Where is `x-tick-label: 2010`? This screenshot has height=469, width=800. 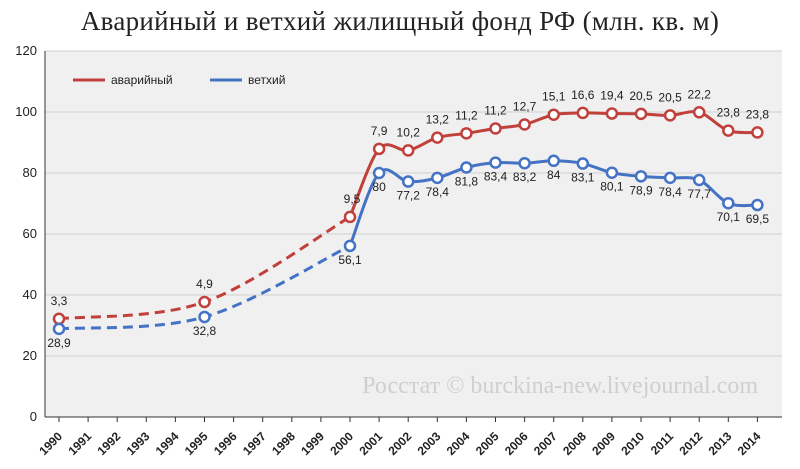
x-tick-label: 2010 is located at coordinates (632, 443).